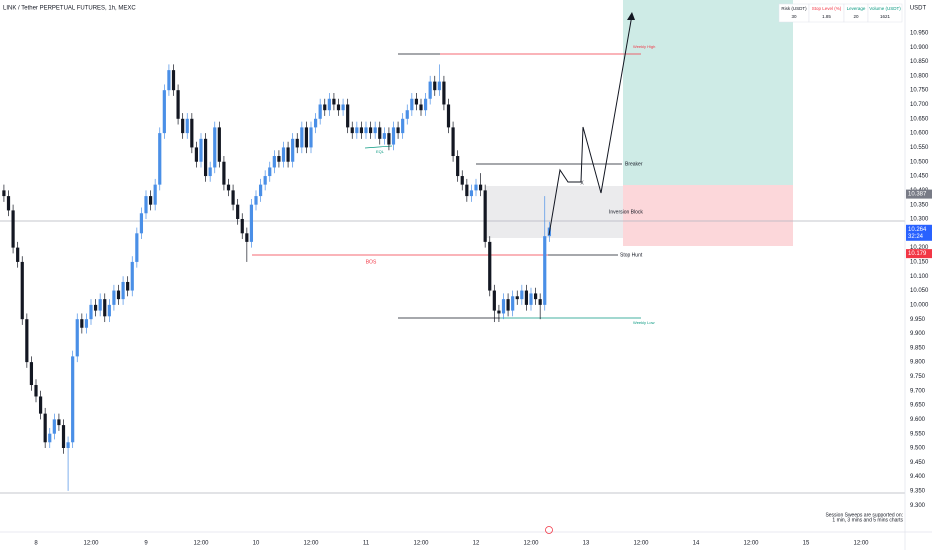 The image size is (932, 550). Describe the element at coordinates (919, 305) in the screenshot. I see `y-tick-label: 10.000` at that location.